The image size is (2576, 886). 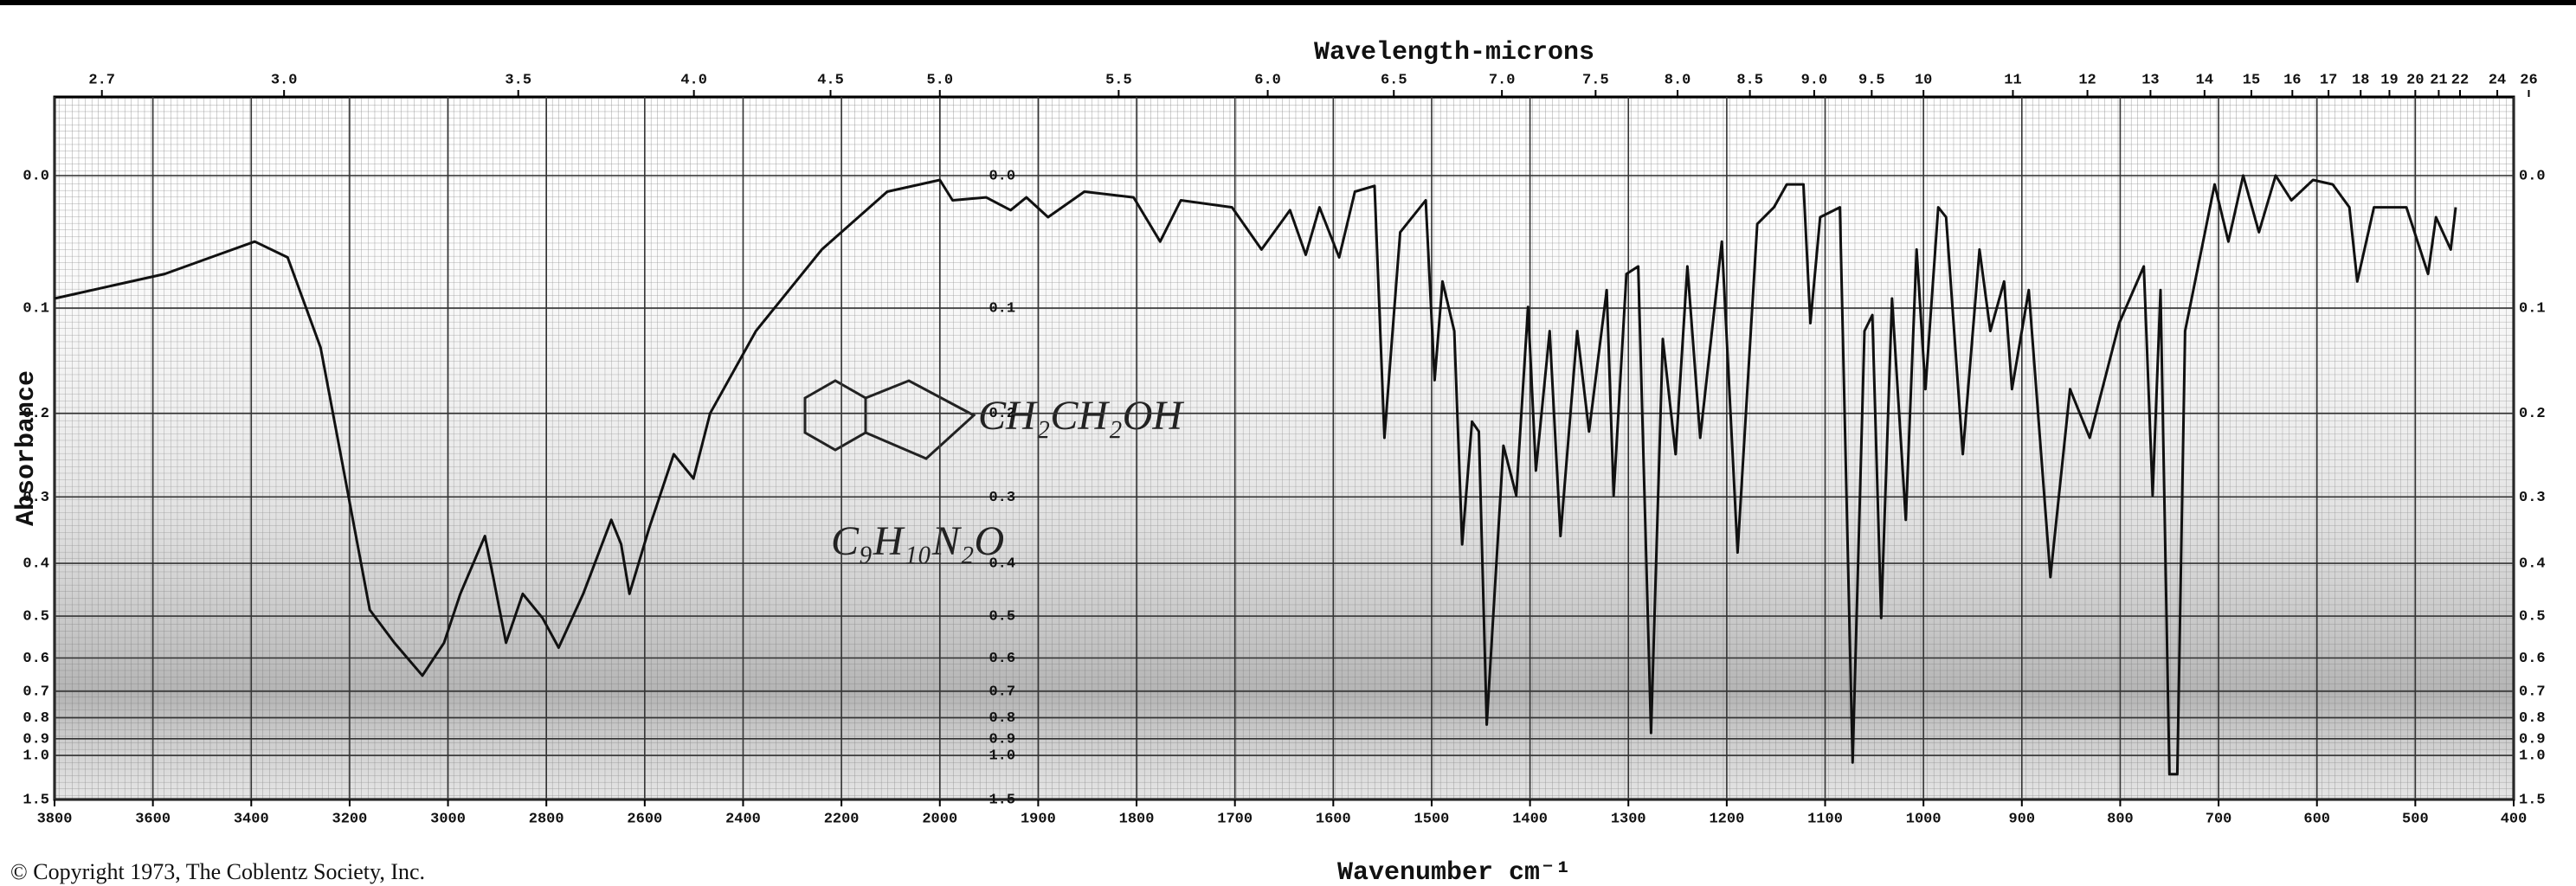 What do you see at coordinates (2204, 80) in the screenshot?
I see `x2-tick-label: 14` at bounding box center [2204, 80].